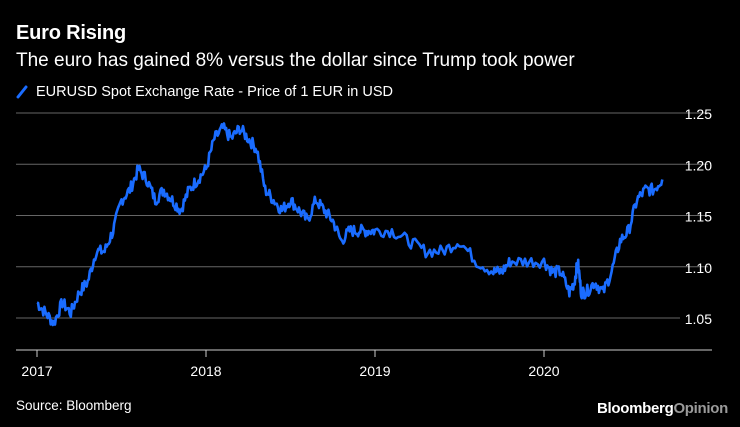 This screenshot has width=740, height=427. I want to click on y-tick-label-2: 1.15, so click(698, 217).